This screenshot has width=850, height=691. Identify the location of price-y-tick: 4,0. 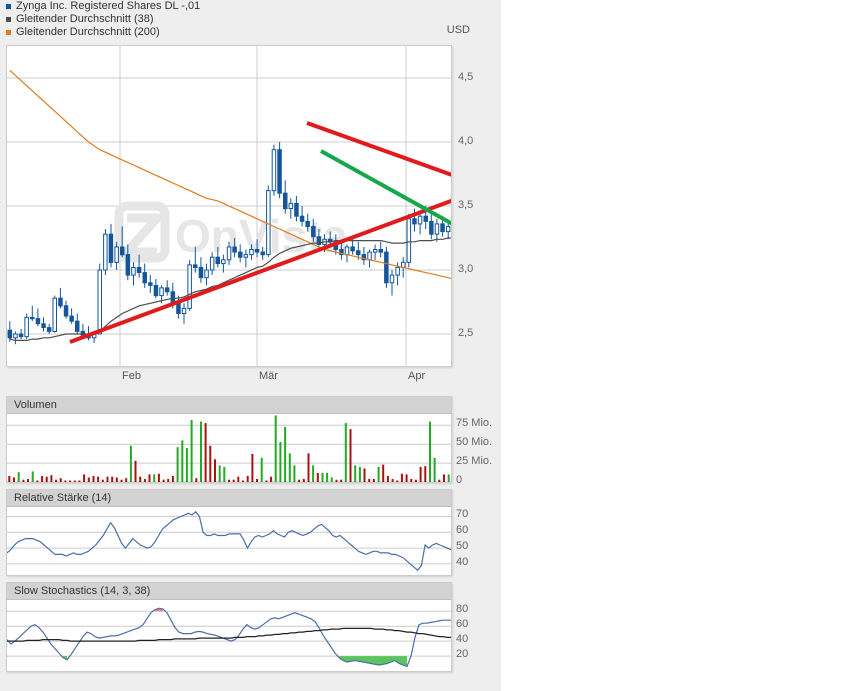
(466, 141).